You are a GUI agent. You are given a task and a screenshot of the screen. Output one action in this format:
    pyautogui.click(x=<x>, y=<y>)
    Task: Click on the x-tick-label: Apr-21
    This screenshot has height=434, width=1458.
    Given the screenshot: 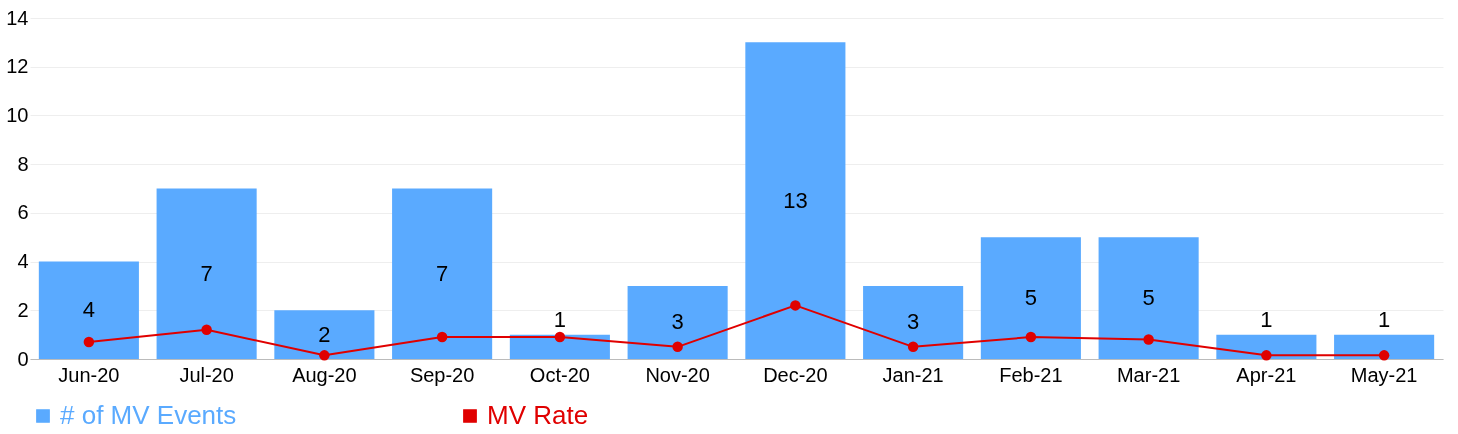 What is the action you would take?
    pyautogui.click(x=1266, y=374)
    